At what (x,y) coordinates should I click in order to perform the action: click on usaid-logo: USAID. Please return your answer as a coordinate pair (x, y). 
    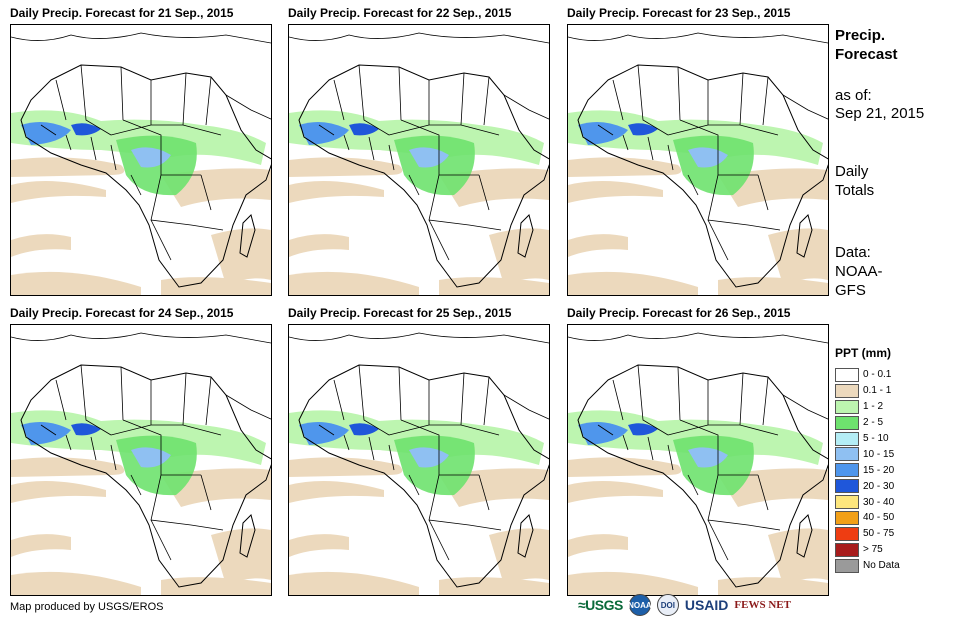
    Looking at the image, I should click on (706, 605).